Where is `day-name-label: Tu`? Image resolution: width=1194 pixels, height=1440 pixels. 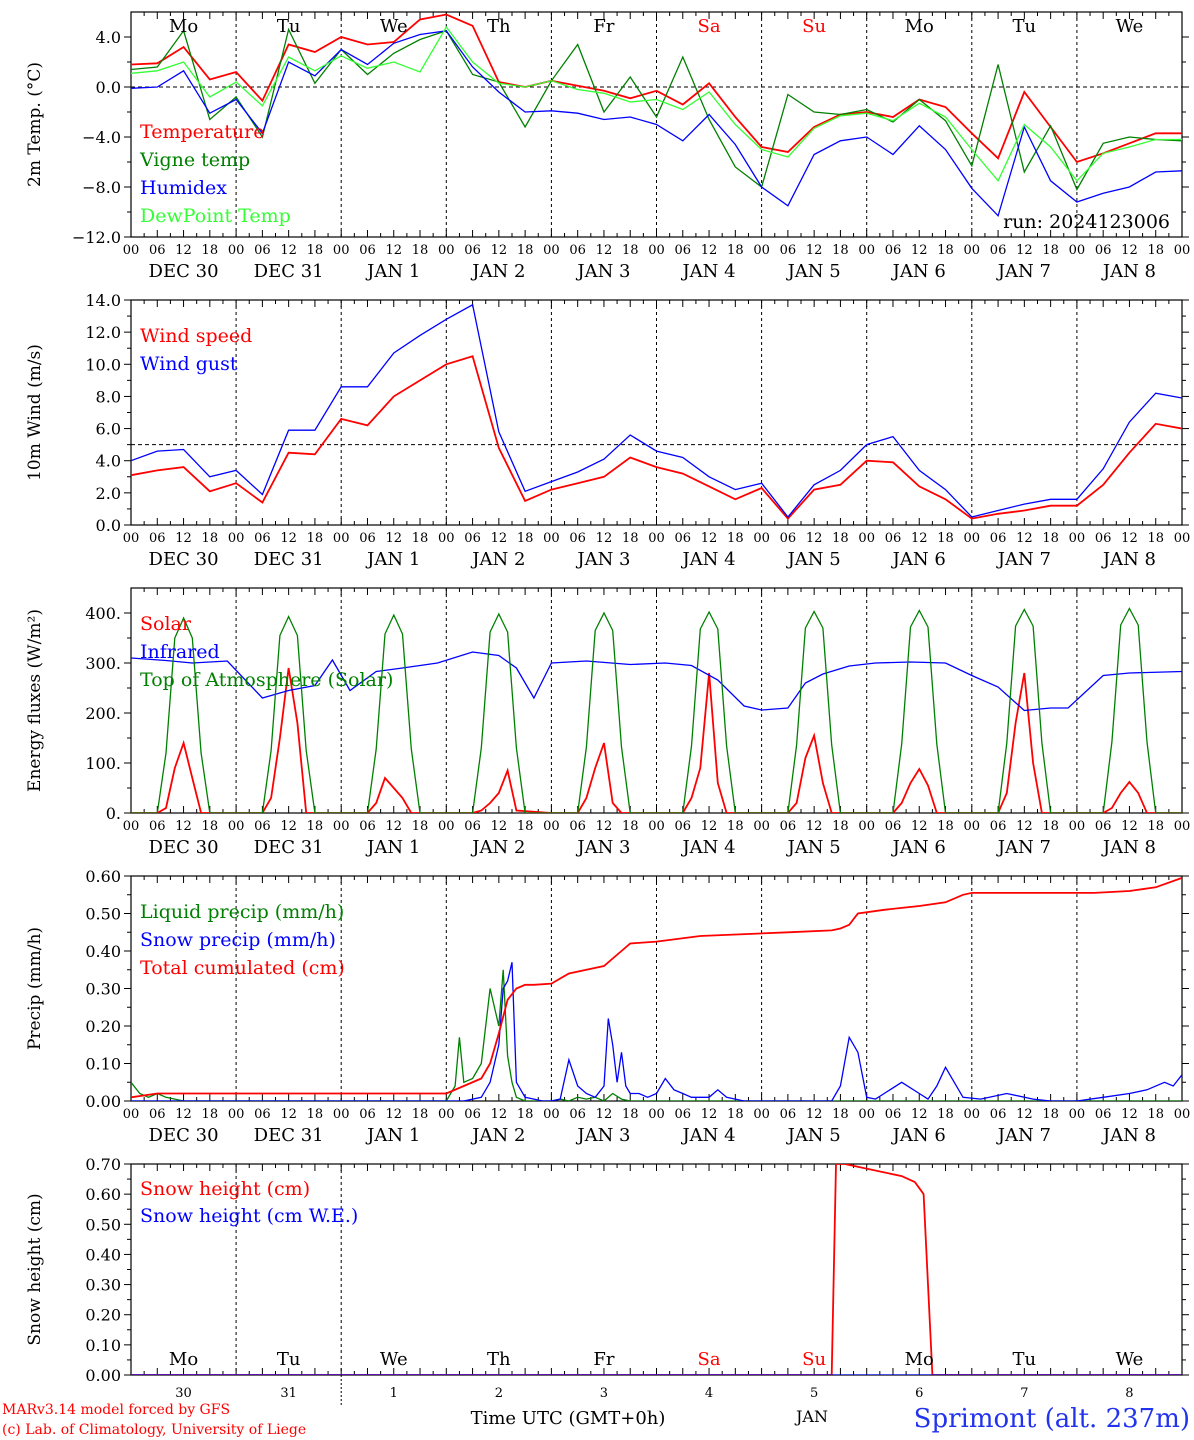
day-name-label: Tu is located at coordinates (1025, 1359).